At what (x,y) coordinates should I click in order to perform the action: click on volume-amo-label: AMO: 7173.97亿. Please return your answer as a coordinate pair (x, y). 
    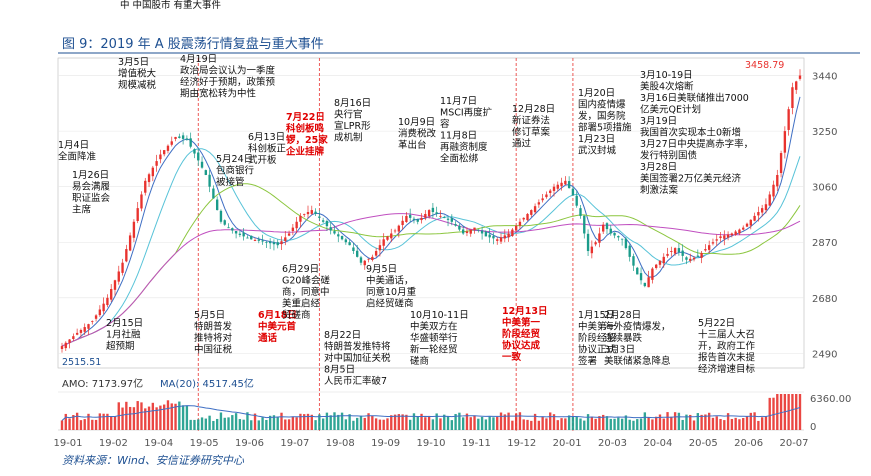
    Looking at the image, I should click on (102, 383).